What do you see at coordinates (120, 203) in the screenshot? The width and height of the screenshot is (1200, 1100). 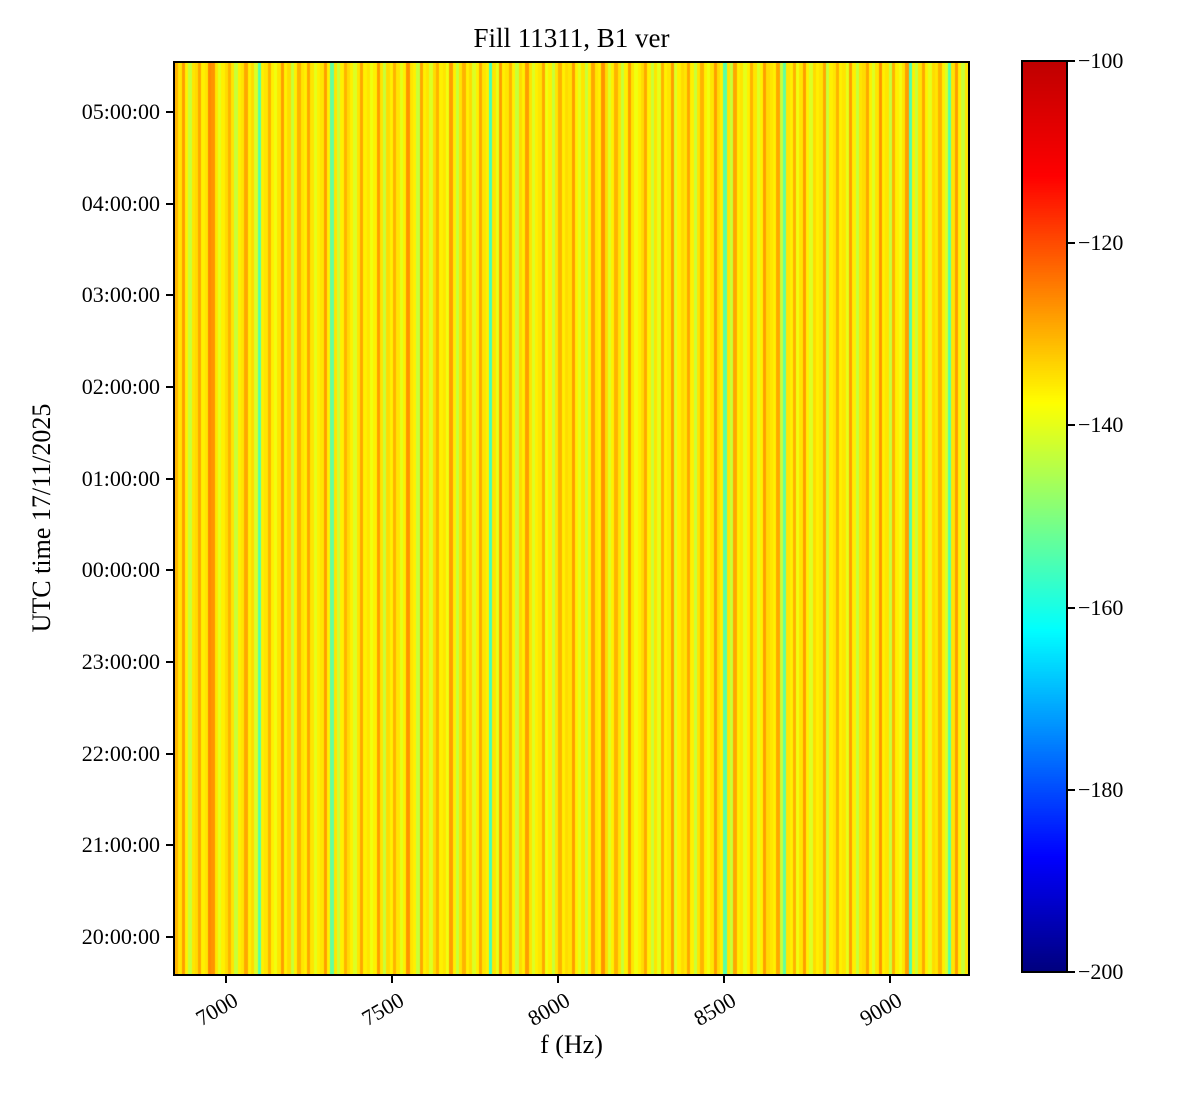 I see `y-tick-label: 04:00:00` at bounding box center [120, 203].